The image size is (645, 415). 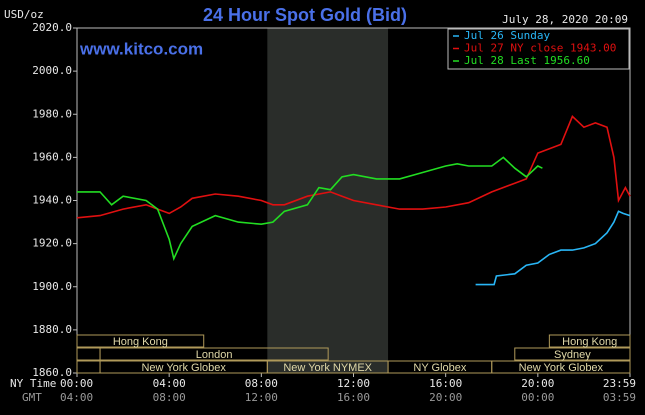 What do you see at coordinates (169, 397) in the screenshot?
I see `gmt-tick-label: 08:00` at bounding box center [169, 397].